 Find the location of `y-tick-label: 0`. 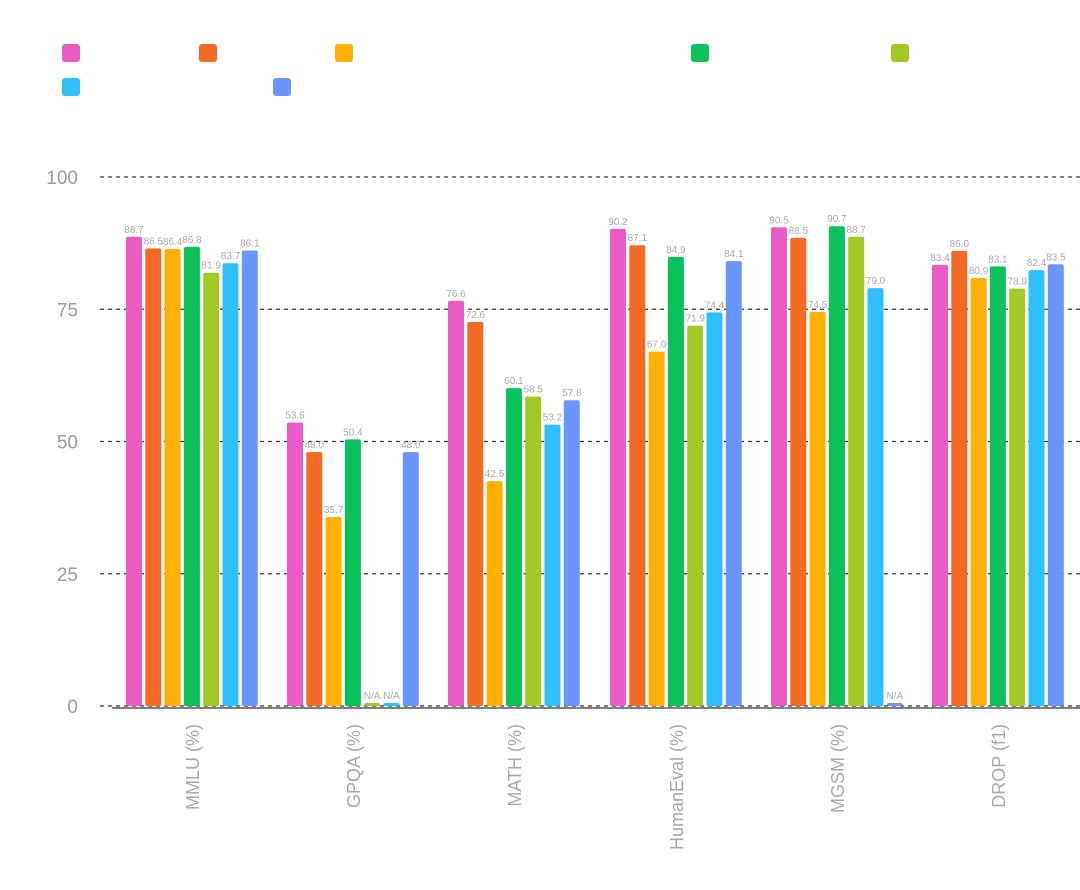

y-tick-label: 0 is located at coordinates (72, 707).